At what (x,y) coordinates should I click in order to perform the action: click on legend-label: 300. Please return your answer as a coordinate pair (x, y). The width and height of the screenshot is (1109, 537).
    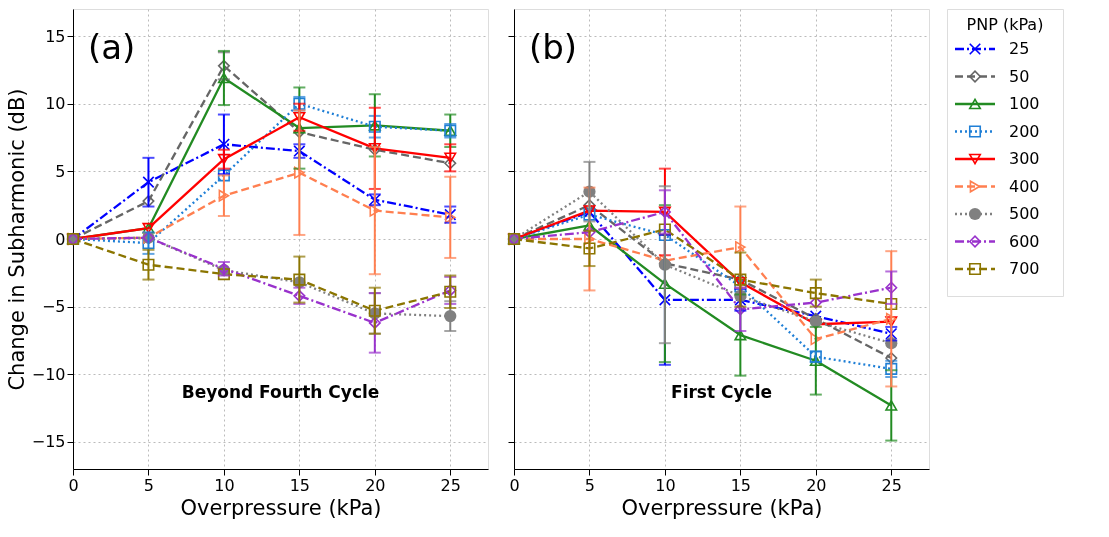
    Looking at the image, I should click on (1024, 158).